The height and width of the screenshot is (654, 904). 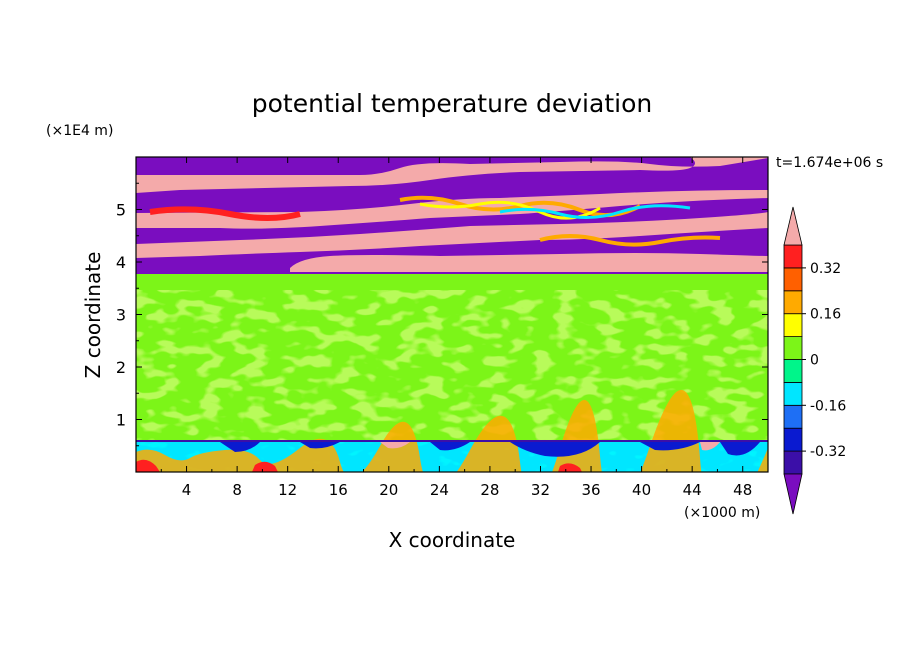 What do you see at coordinates (828, 406) in the screenshot?
I see `colorbar-label: -0.16` at bounding box center [828, 406].